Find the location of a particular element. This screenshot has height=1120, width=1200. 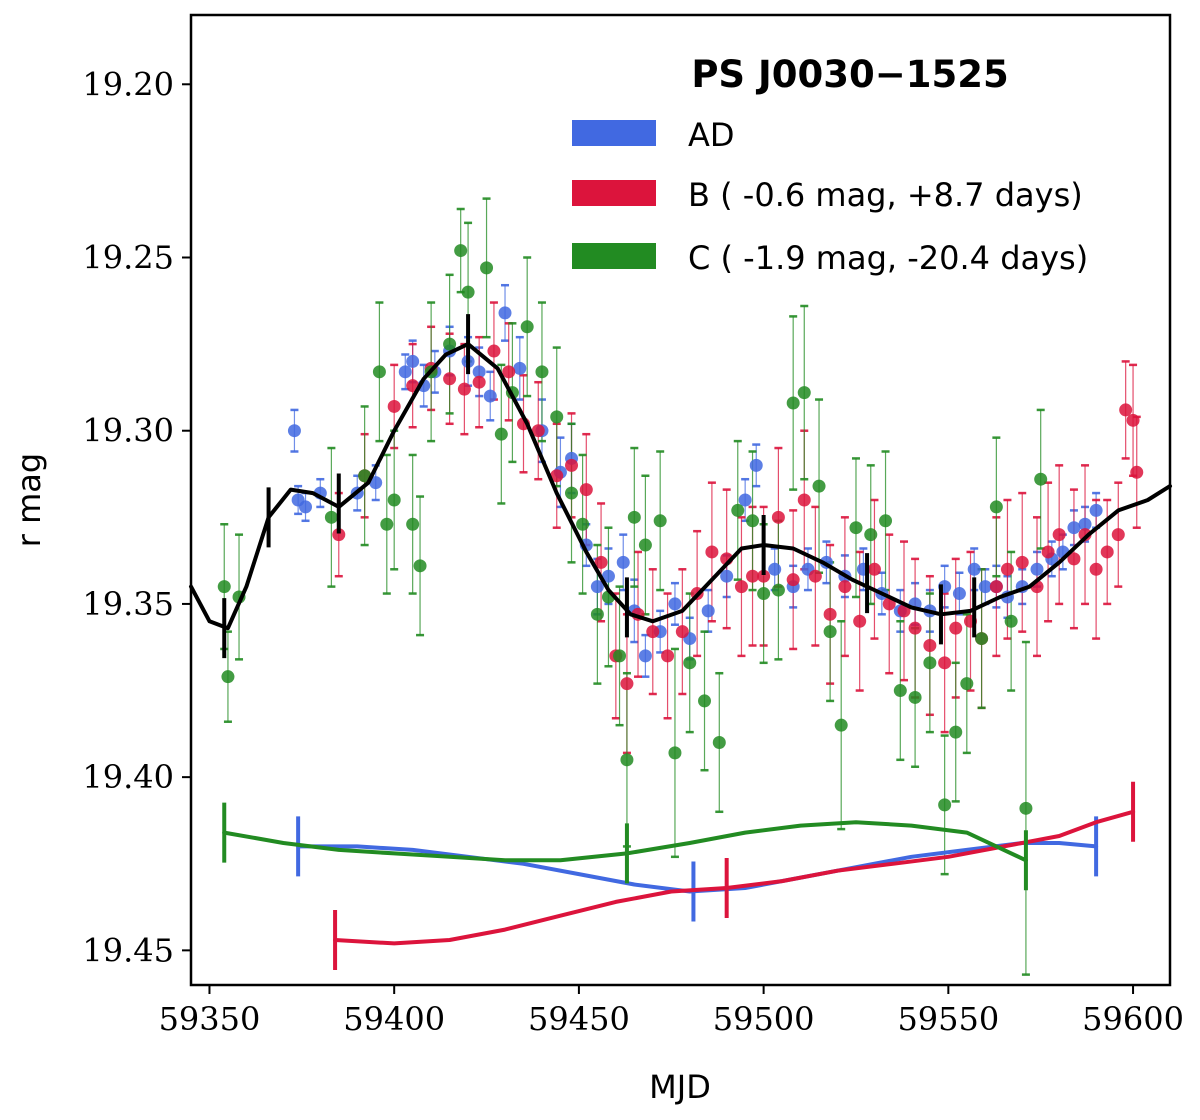

legend-label-C: C ( -1.9 mag, -20.4 days) is located at coordinates (888, 258).